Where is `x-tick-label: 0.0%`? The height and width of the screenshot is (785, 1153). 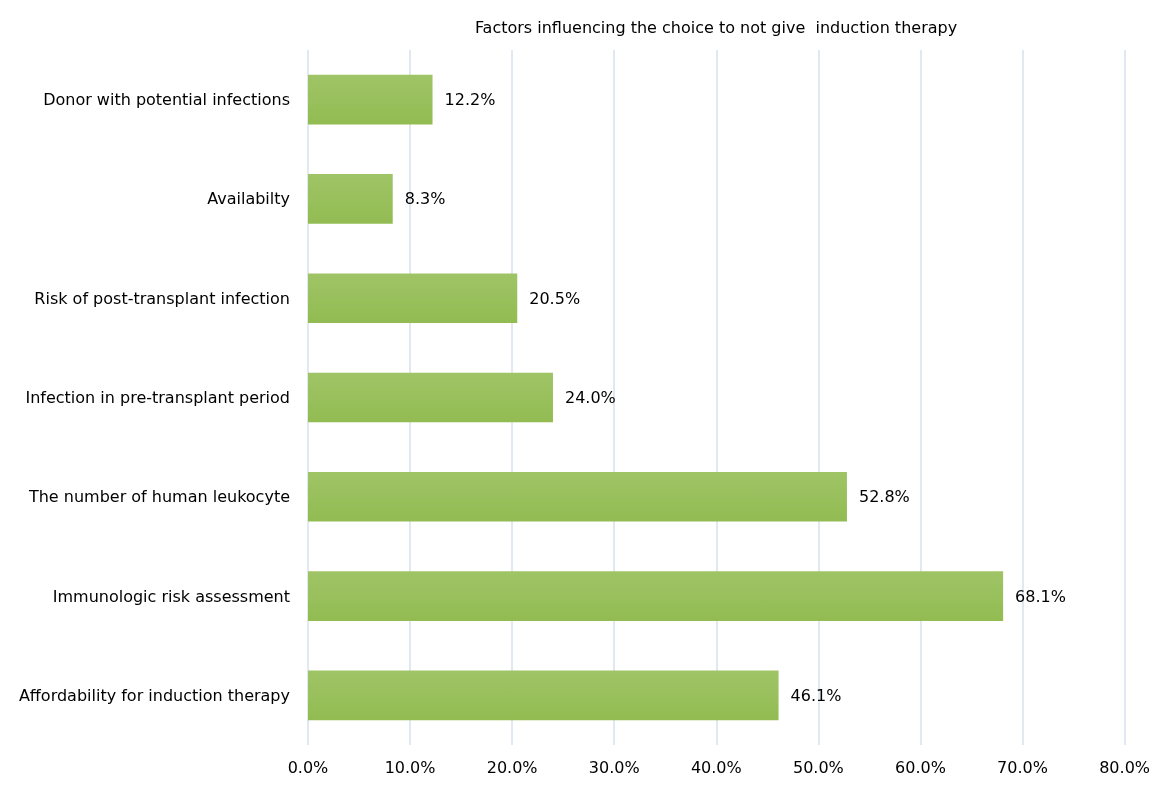
x-tick-label: 0.0% is located at coordinates (308, 767).